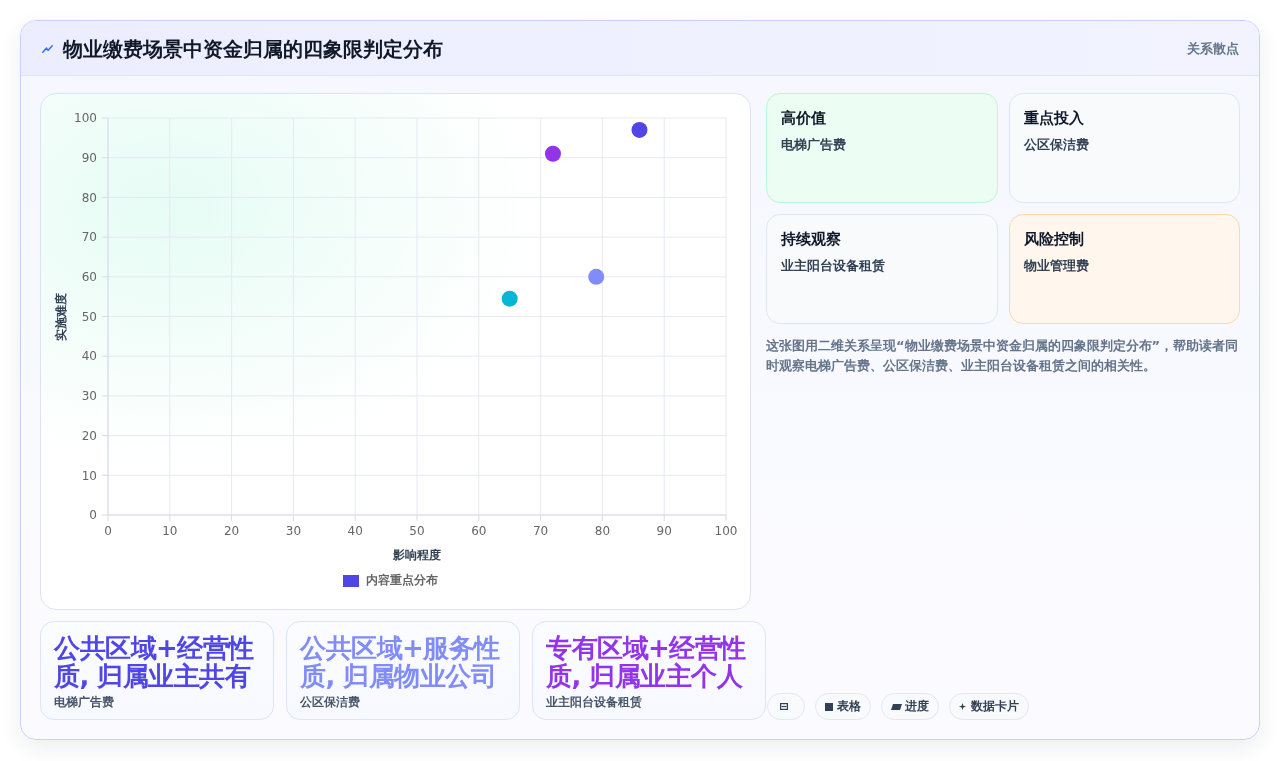 The width and height of the screenshot is (1280, 761). What do you see at coordinates (61, 316) in the screenshot?
I see `y-axis-title: 实施难度` at bounding box center [61, 316].